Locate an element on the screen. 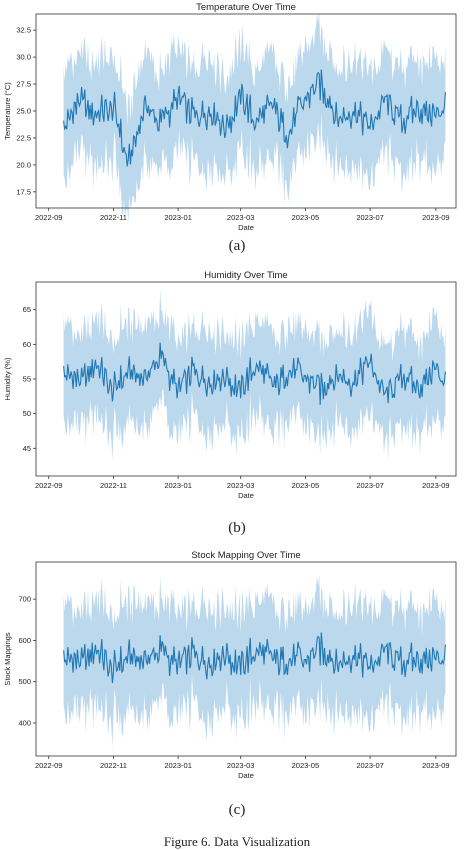  y-tick-label: 55 is located at coordinates (27, 379).